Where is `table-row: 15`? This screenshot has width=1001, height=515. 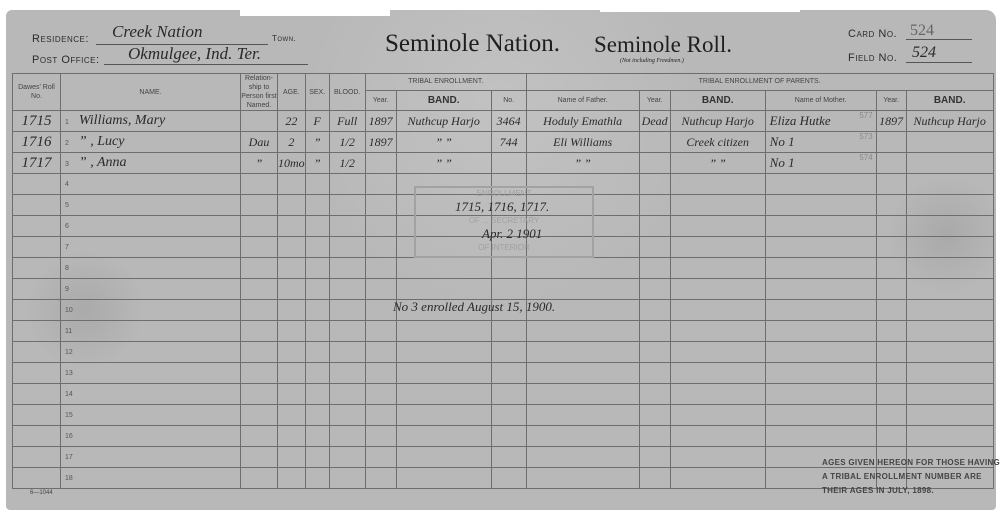
table-row: 15 is located at coordinates (503, 415).